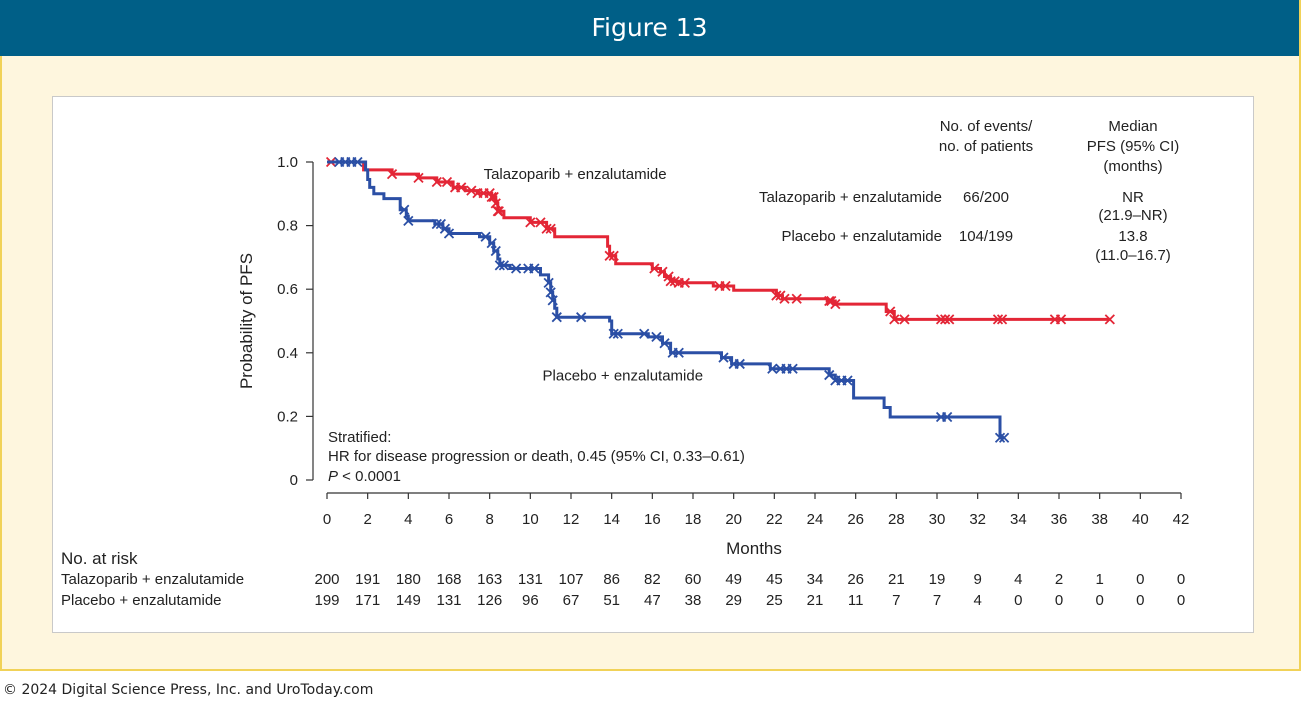 This screenshot has width=1301, height=703. I want to click on summary-row-median: 13.8, so click(1132, 236).